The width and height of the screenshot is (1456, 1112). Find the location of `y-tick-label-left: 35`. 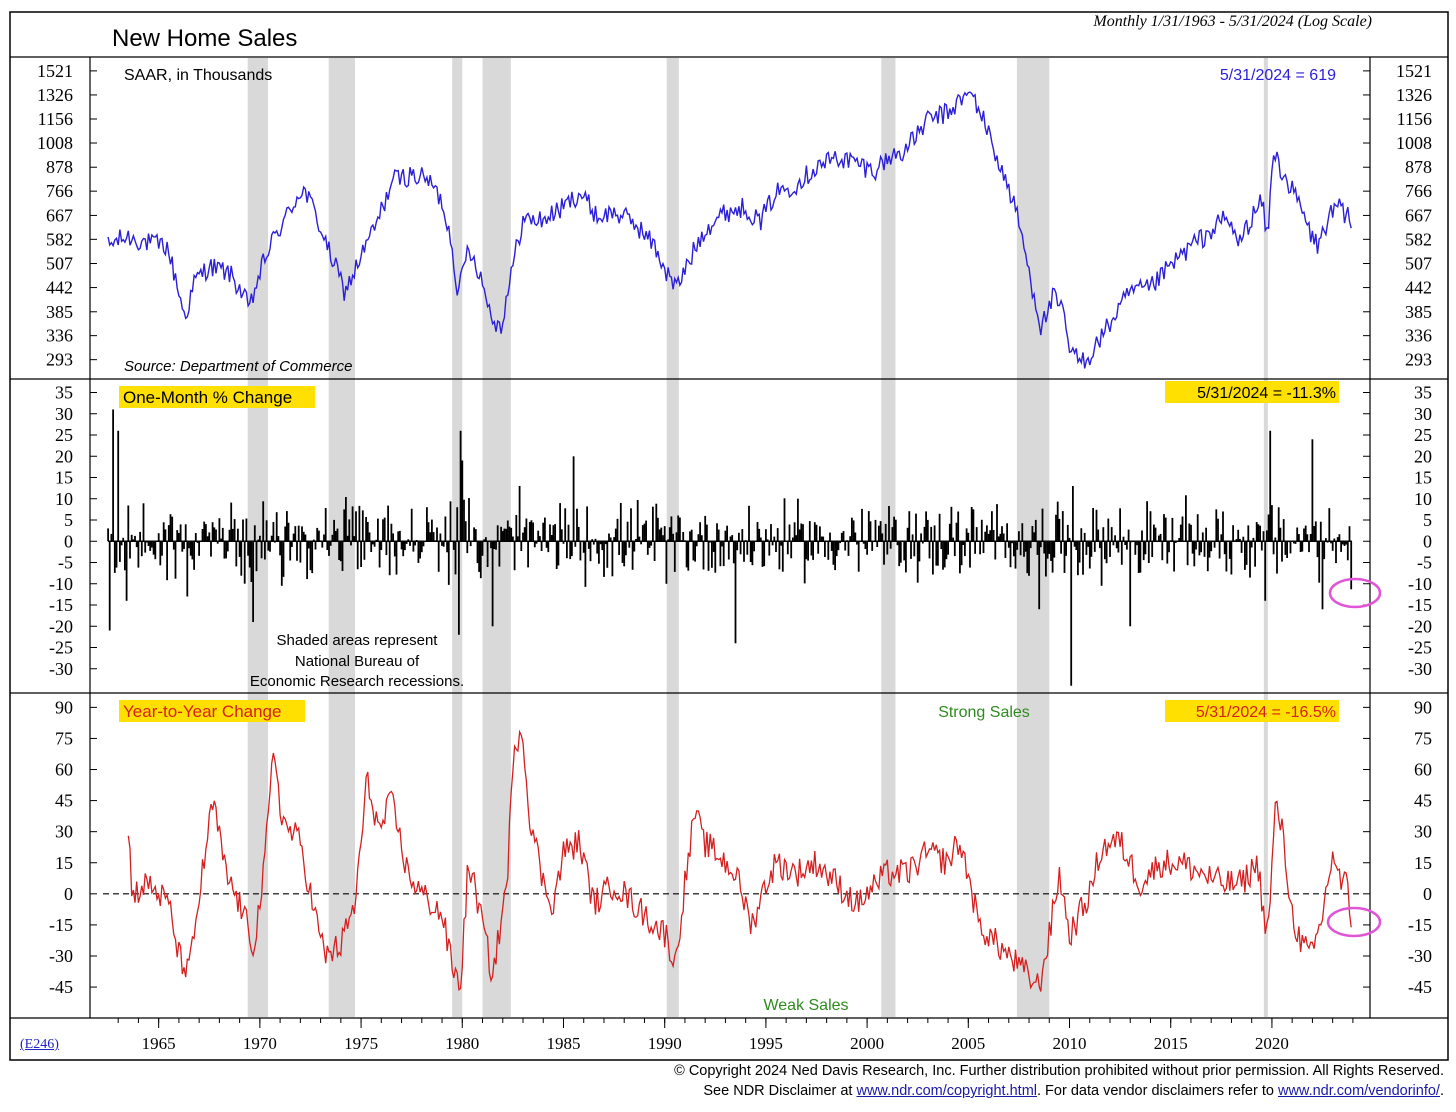

y-tick-label-left: 35 is located at coordinates (64, 393).